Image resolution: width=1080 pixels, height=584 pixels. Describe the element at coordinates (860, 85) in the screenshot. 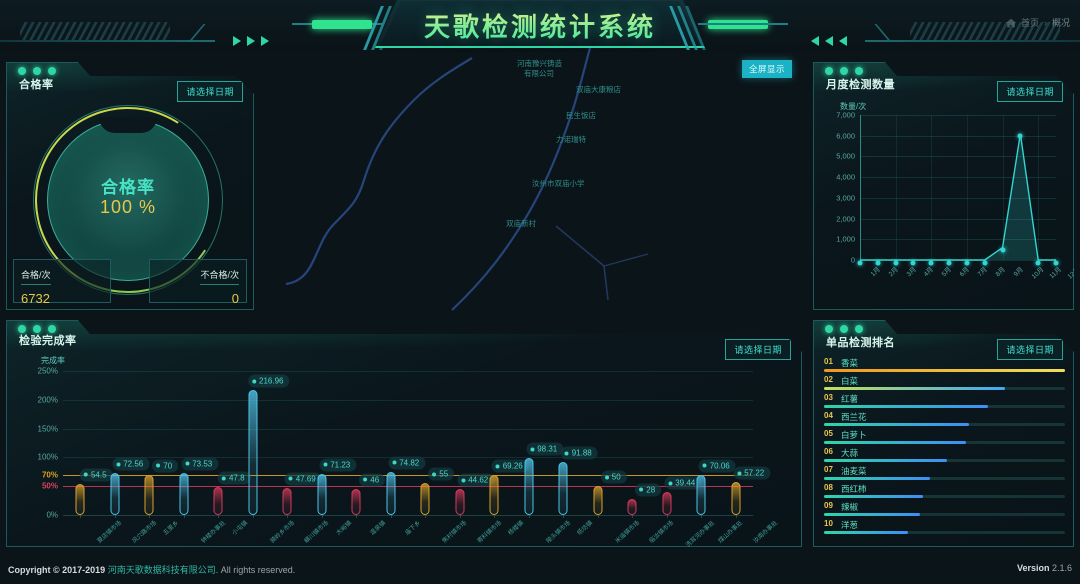

I see `monthly-panel-title: 月度检测数量` at that location.